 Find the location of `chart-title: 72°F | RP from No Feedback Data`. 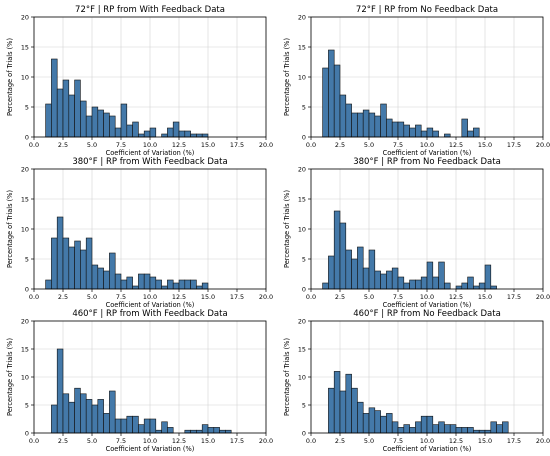

chart-title: 72°F | RP from No Feedback Data is located at coordinates (427, 10).